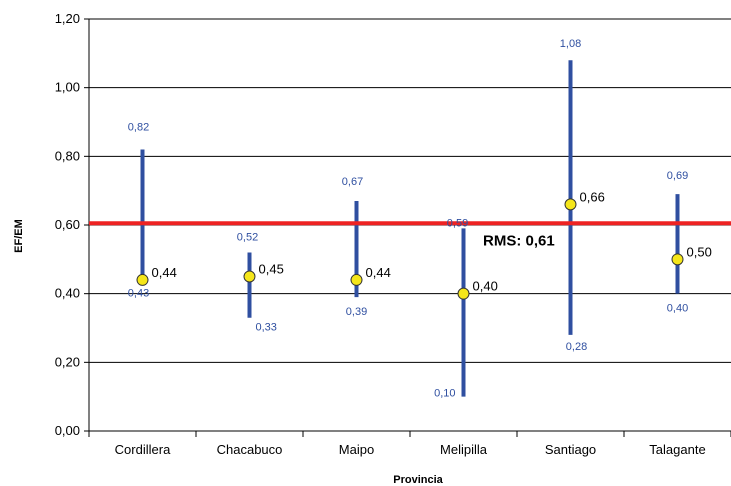 The height and width of the screenshot is (486, 731). What do you see at coordinates (67, 155) in the screenshot?
I see `y-tick-label: 0,80` at bounding box center [67, 155].